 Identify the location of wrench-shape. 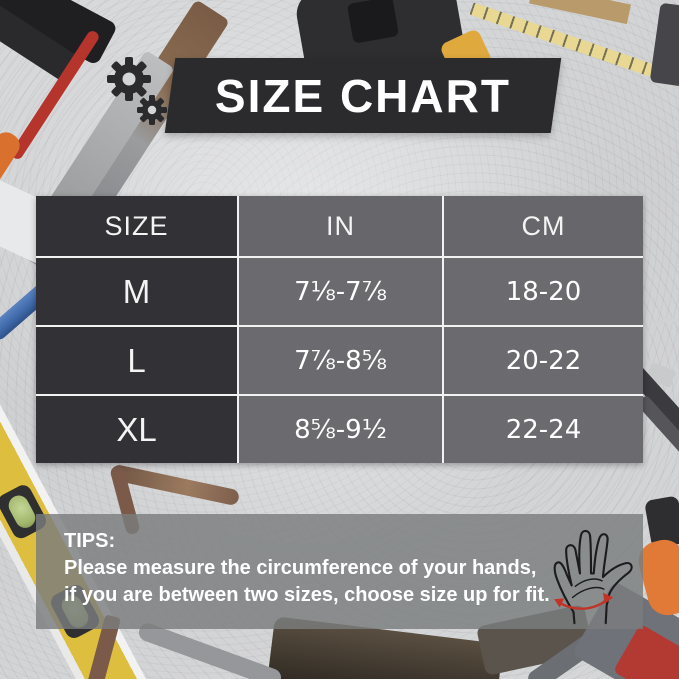
(210, 649).